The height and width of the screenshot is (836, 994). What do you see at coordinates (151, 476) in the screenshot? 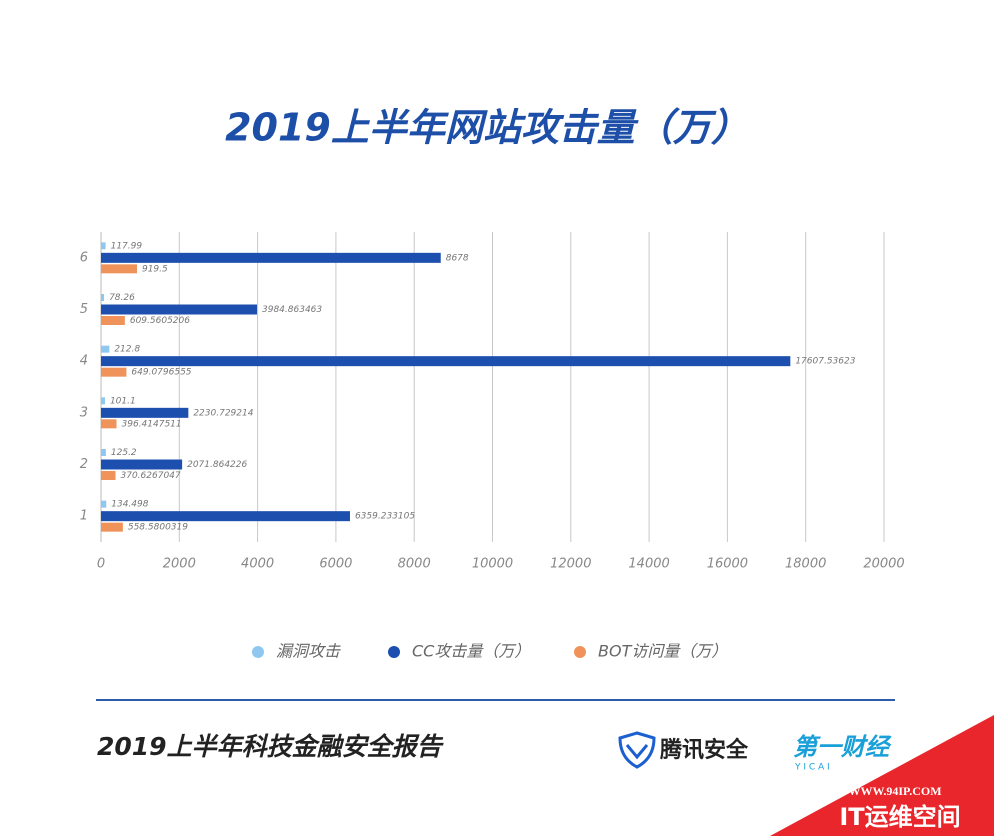
I see `value-label: 370.6267047` at bounding box center [151, 476].